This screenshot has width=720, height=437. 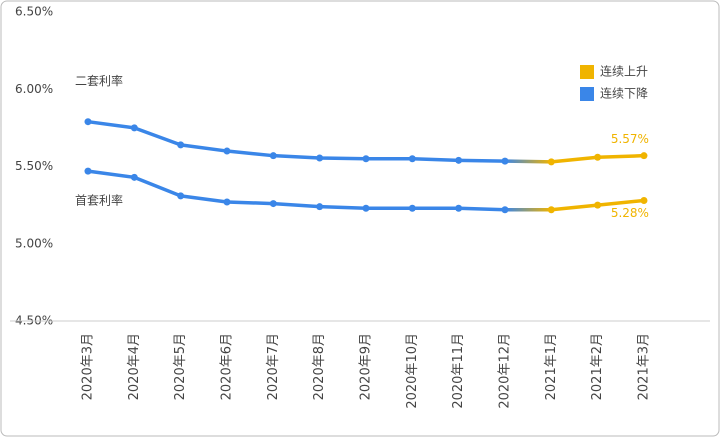 What do you see at coordinates (134, 366) in the screenshot?
I see `x-tick-label: 2020年4月` at bounding box center [134, 366].